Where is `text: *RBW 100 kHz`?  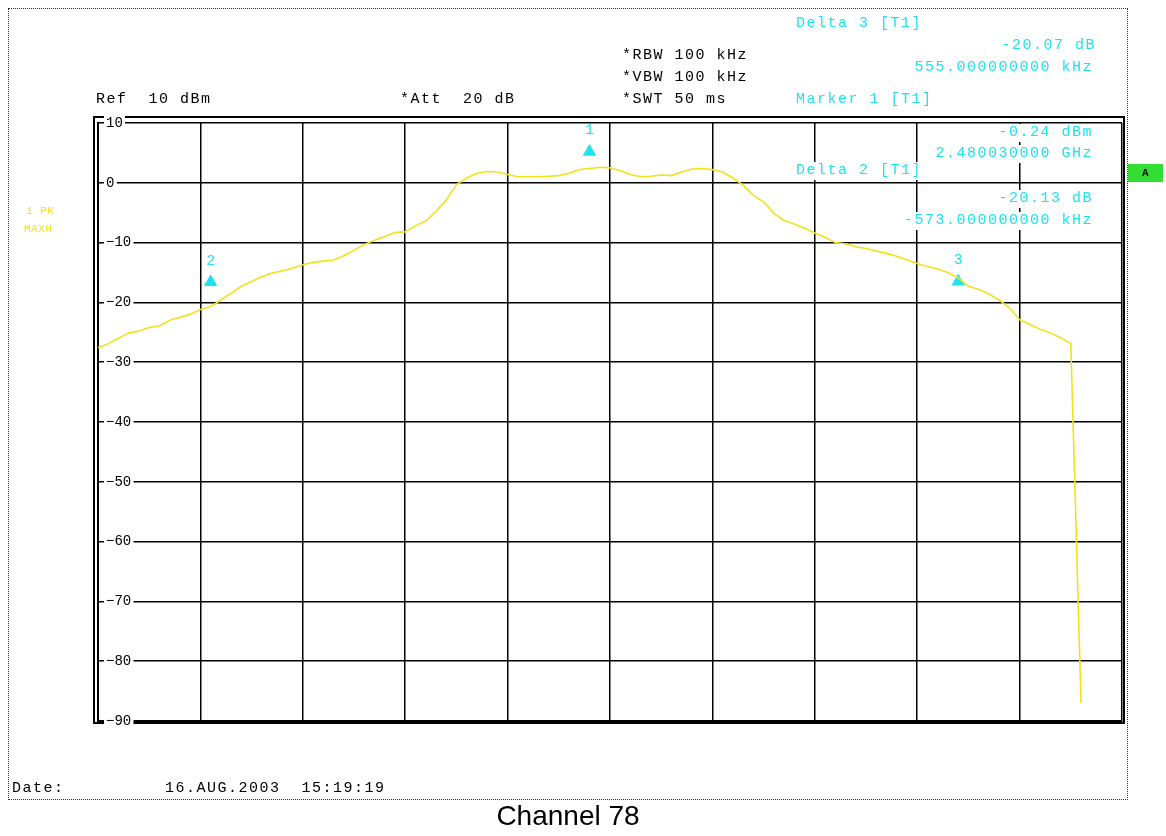
text: *RBW 100 kHz is located at coordinates (685, 56).